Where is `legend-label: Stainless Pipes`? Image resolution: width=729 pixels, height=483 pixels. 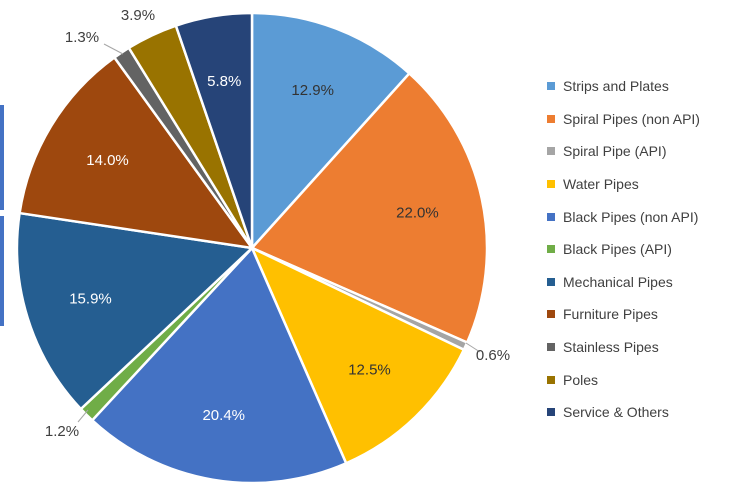 legend-label: Stainless Pipes is located at coordinates (611, 347).